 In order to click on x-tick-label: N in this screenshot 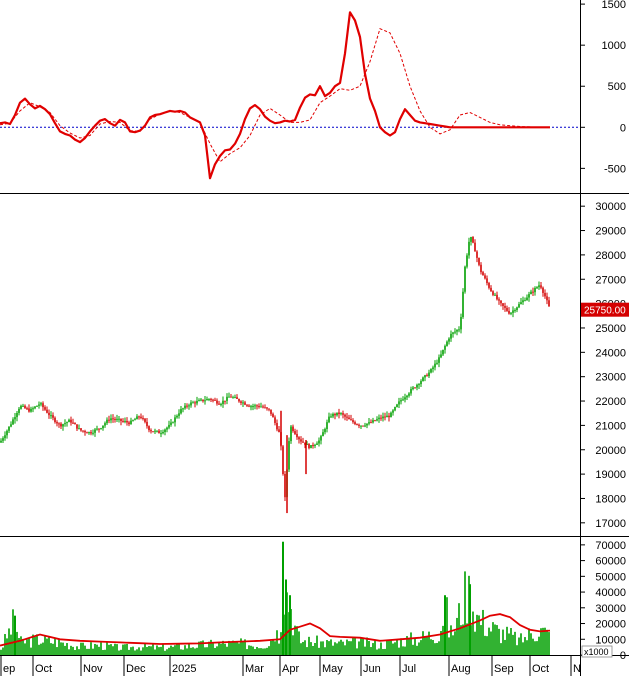, I will do `click(577, 669)`.